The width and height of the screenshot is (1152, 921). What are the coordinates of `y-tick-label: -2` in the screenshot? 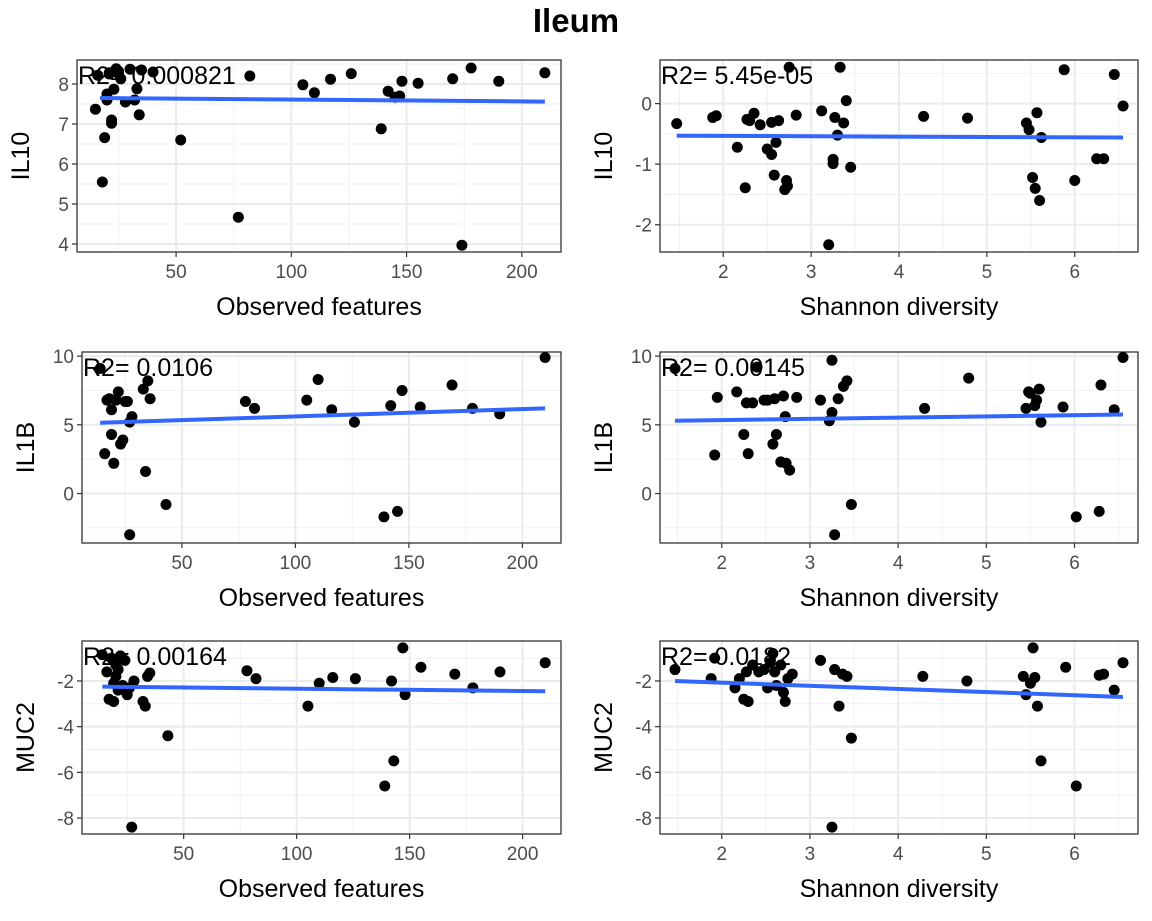 It's located at (65, 682).